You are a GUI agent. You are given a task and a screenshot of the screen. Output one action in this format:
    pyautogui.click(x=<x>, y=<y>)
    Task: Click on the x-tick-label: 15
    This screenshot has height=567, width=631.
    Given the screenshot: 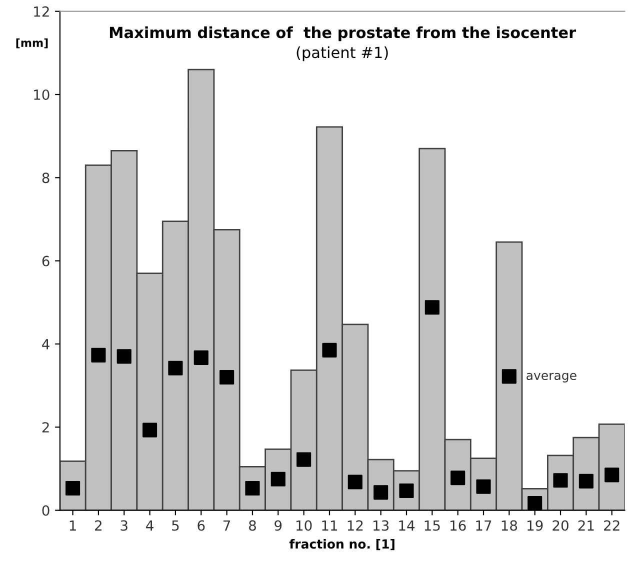 What is the action you would take?
    pyautogui.click(x=432, y=525)
    